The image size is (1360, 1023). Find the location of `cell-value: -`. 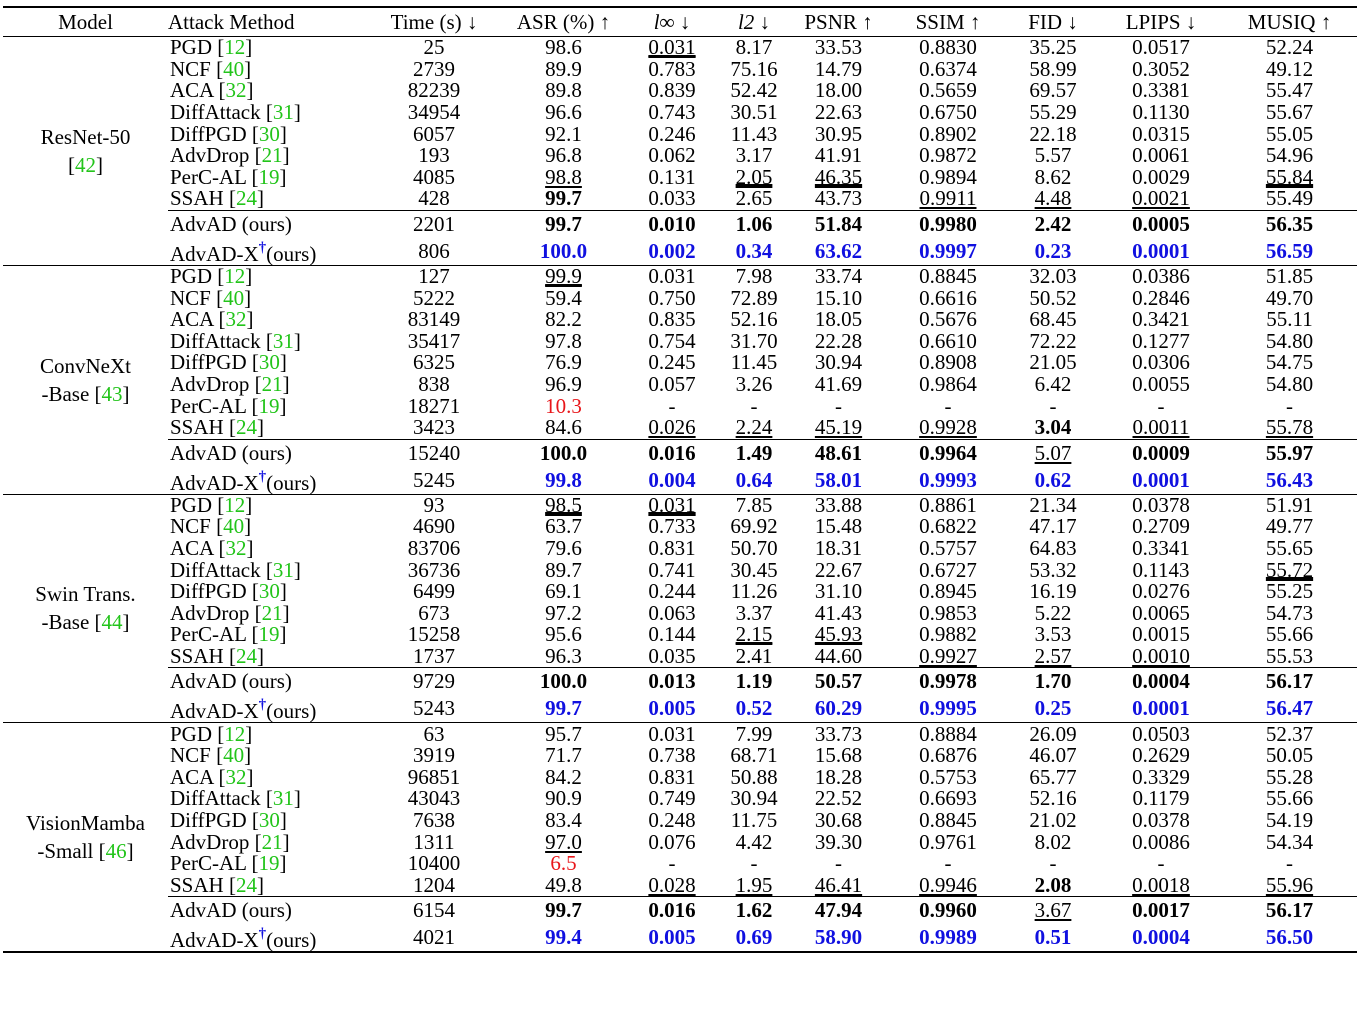

cell-value: - is located at coordinates (672, 863).